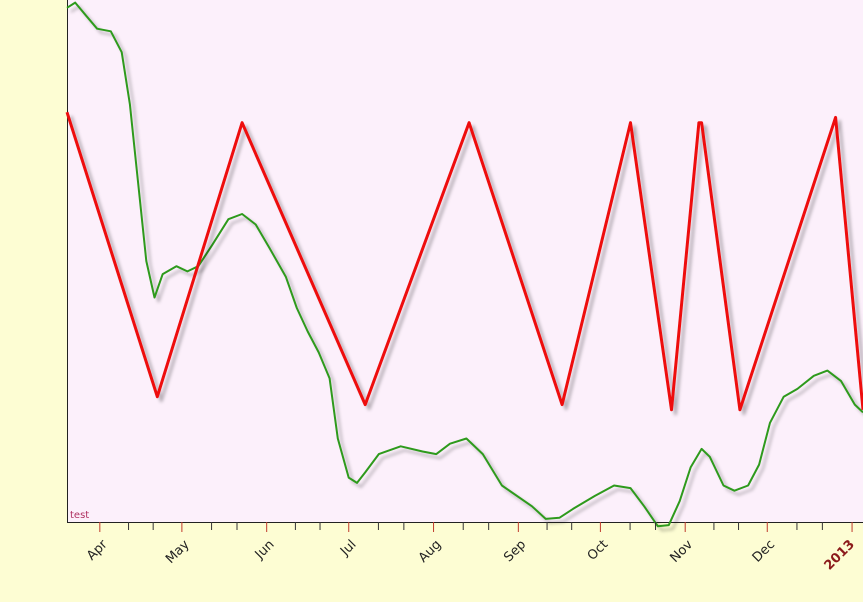  Describe the element at coordinates (265, 550) in the screenshot. I see `x-tick-label: Jun` at that location.